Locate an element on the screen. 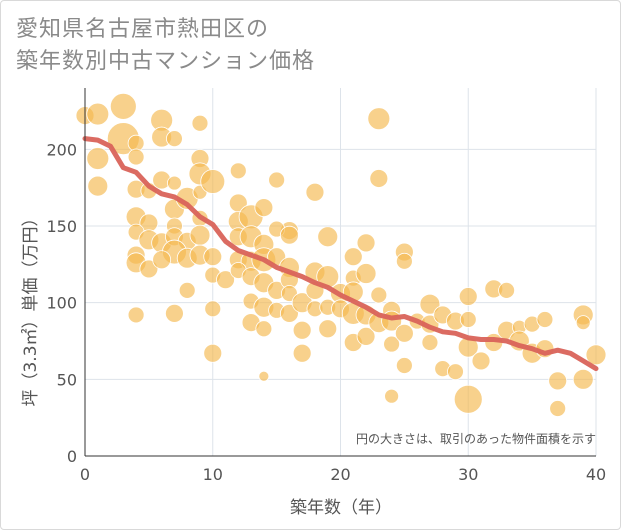  chart-title-line-2: 築年数別中古マンション価格 is located at coordinates (166, 61).